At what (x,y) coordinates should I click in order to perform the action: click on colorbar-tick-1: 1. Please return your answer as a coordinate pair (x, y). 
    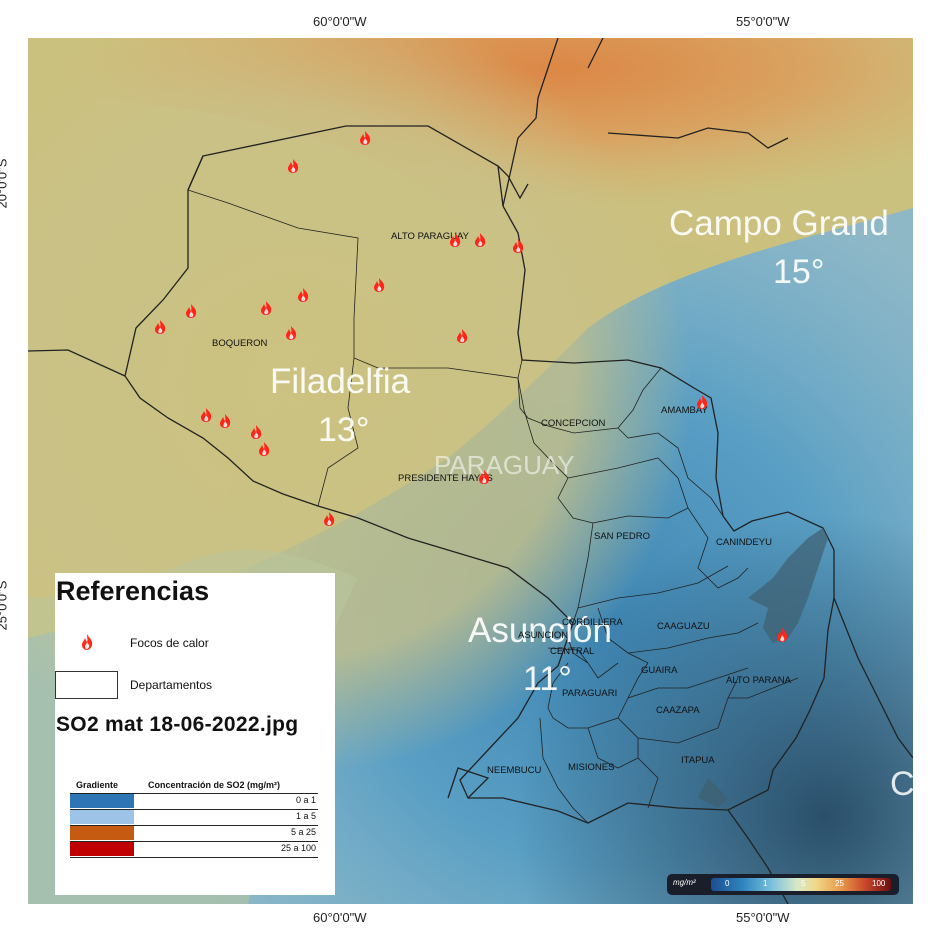
    Looking at the image, I should click on (765, 883).